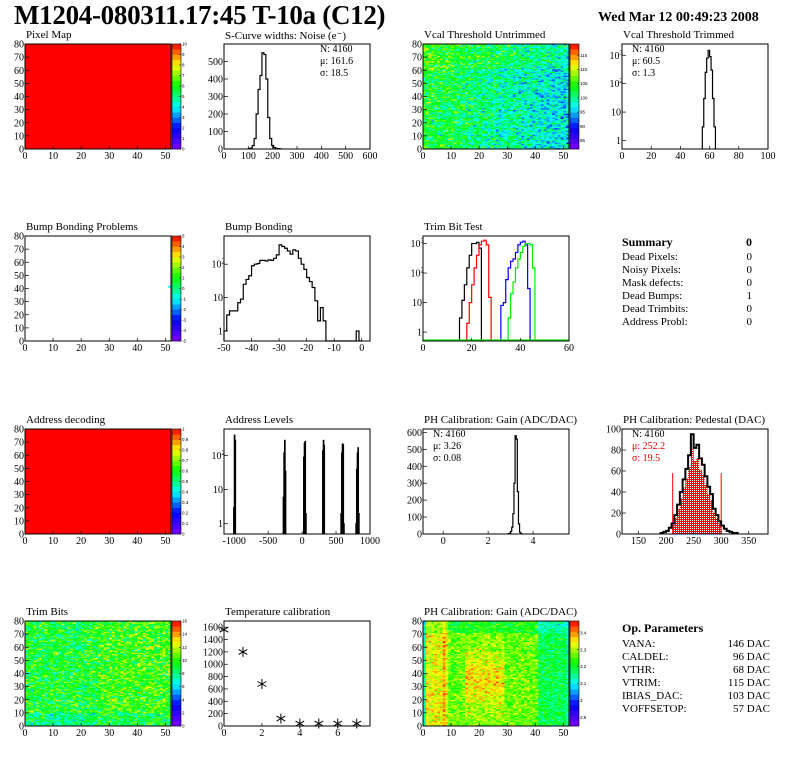 The height and width of the screenshot is (772, 796). Describe the element at coordinates (574, 62) in the screenshot. I see `palette-segment` at that location.